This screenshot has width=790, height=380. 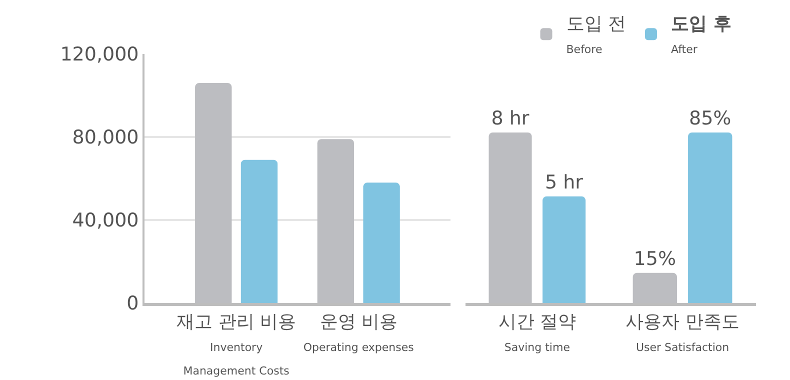 I want to click on x-tick-label: 시간 절약 Saving time, so click(x=537, y=333).